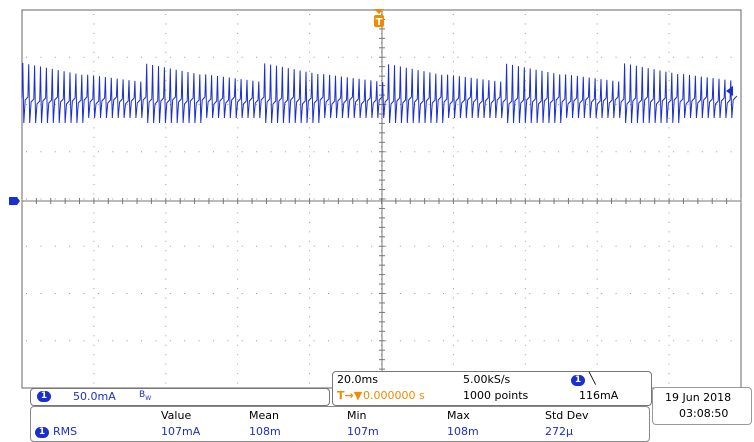 The height and width of the screenshot is (442, 754). I want to click on trigger-position: 0.000000 s, so click(394, 395).